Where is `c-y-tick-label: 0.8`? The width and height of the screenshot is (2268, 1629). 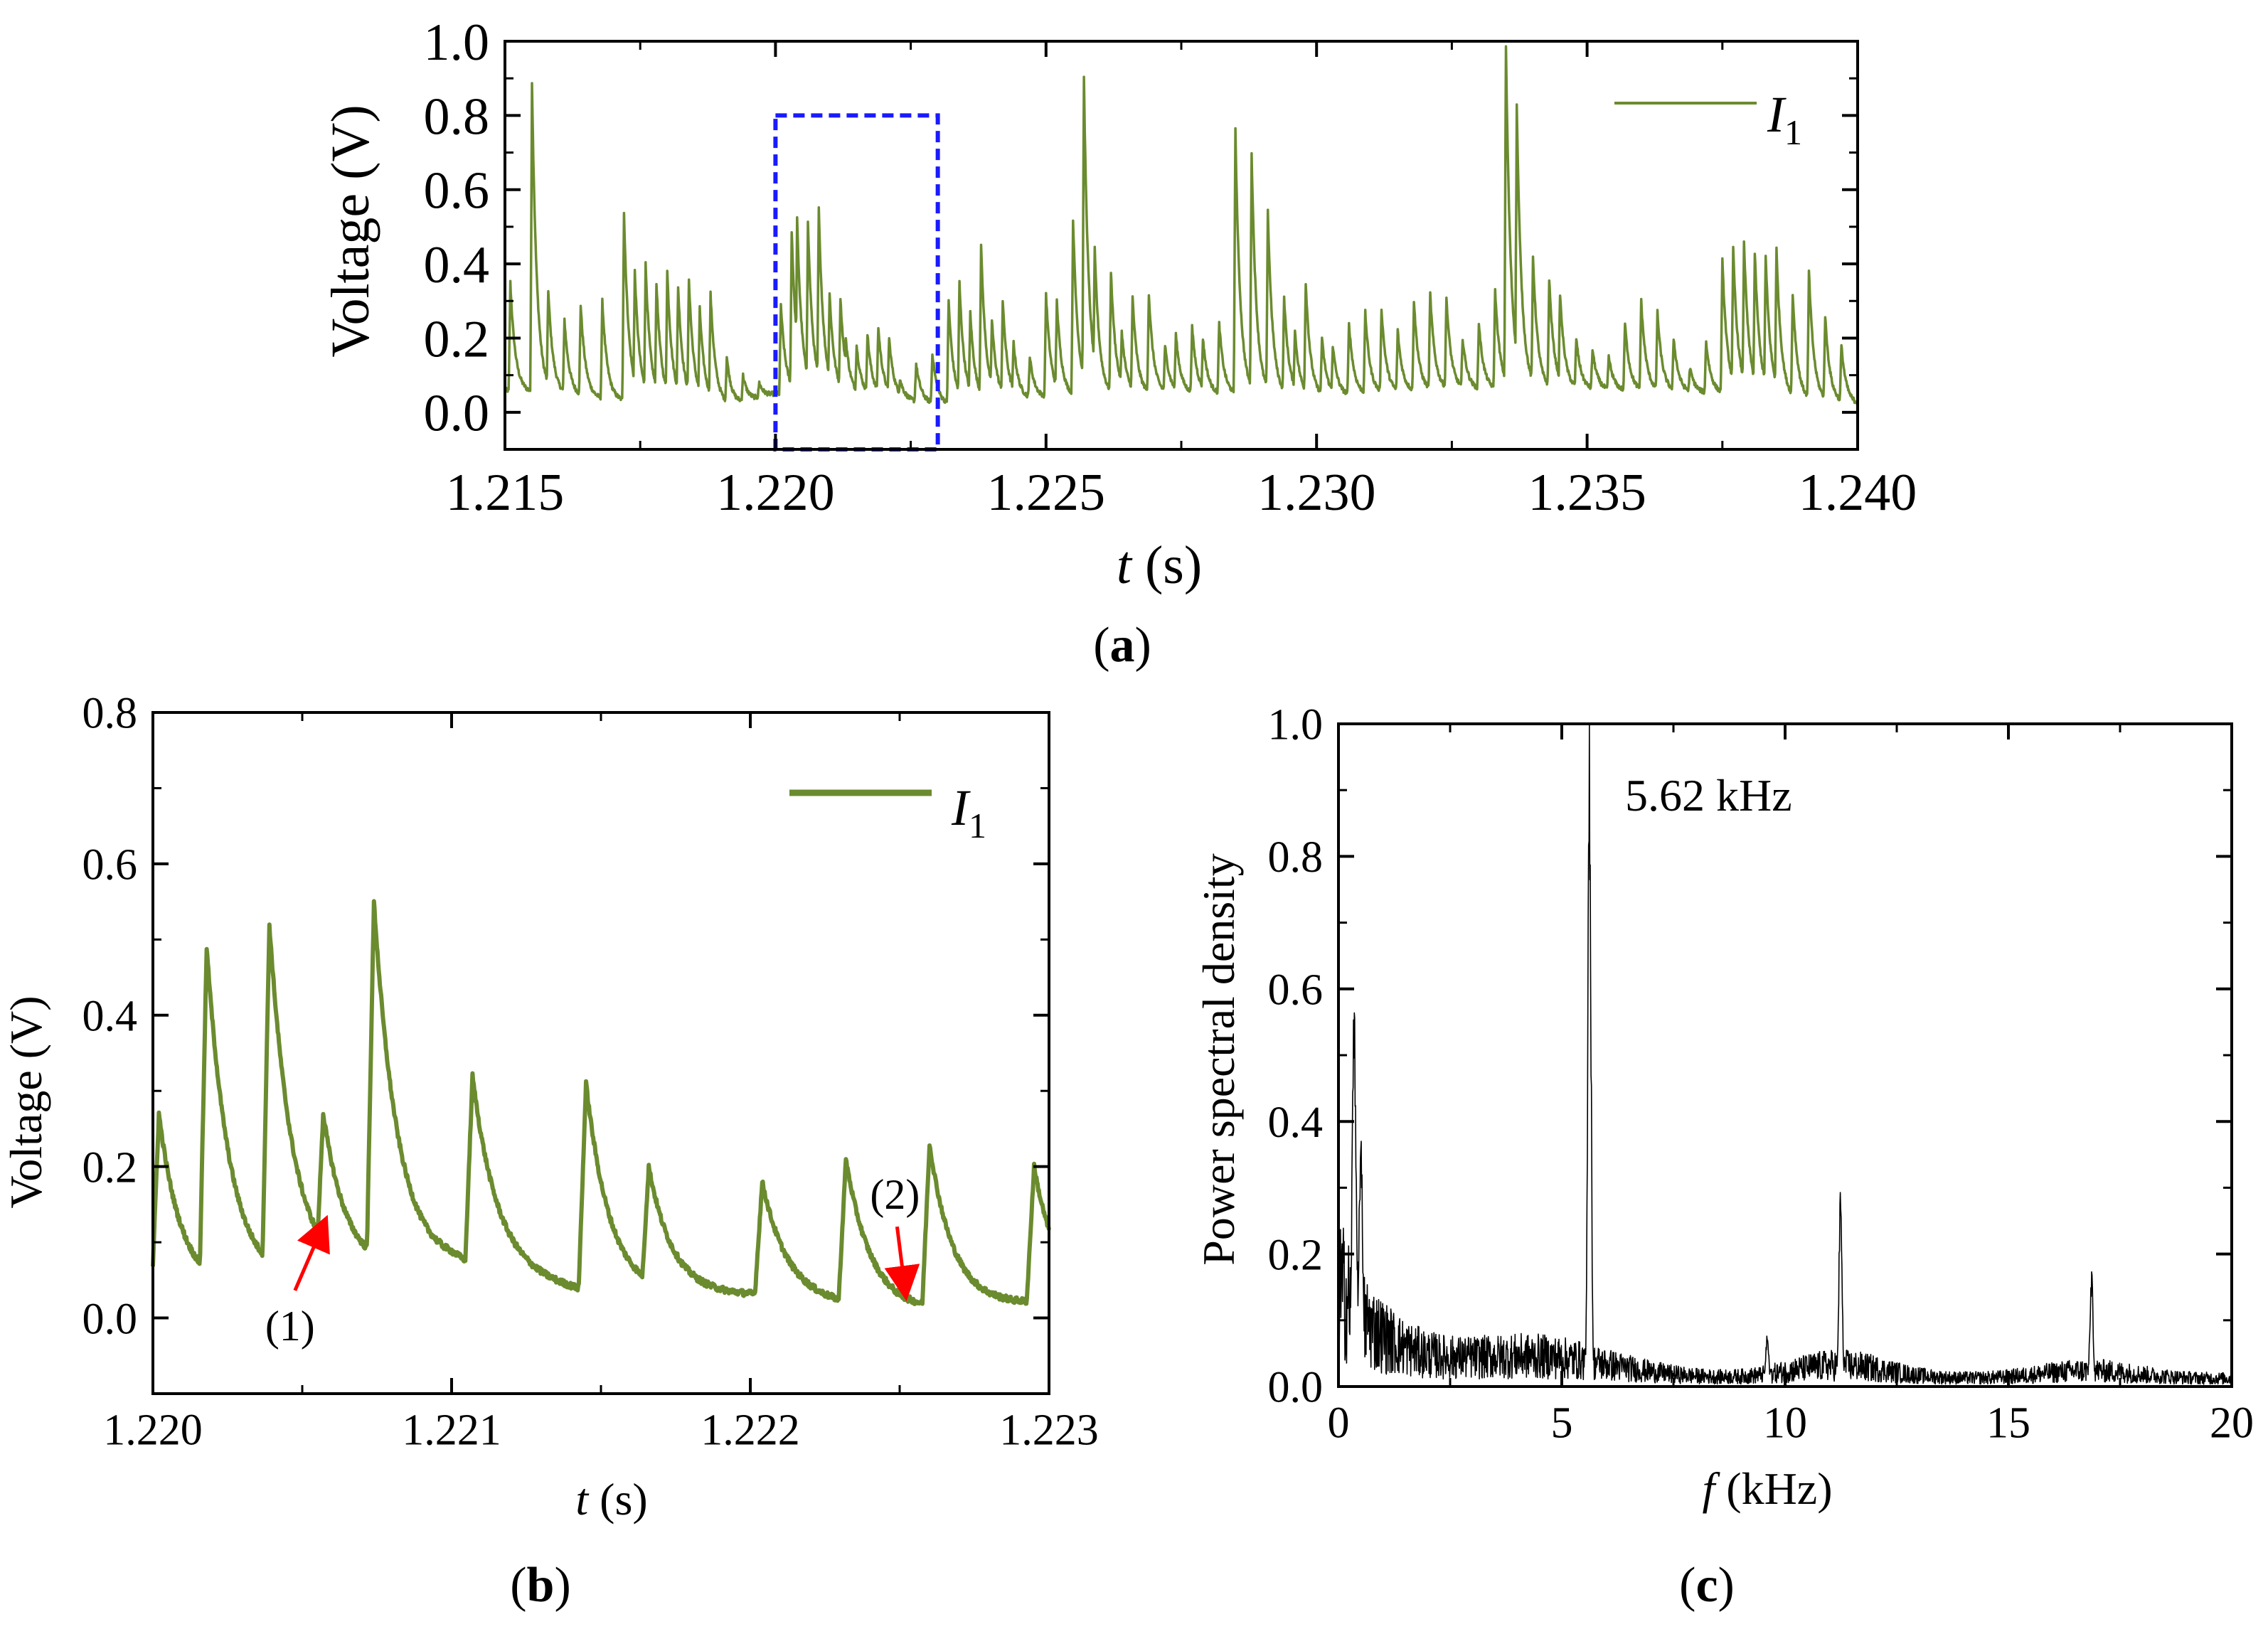 c-y-tick-label: 0.8 is located at coordinates (1296, 858).